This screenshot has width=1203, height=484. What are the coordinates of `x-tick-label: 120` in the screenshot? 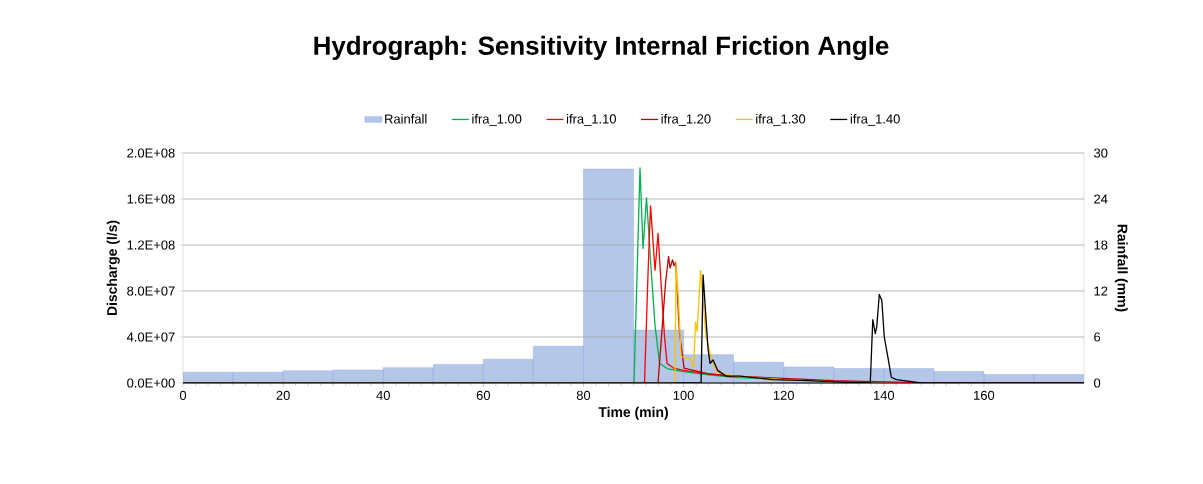 It's located at (783, 395).